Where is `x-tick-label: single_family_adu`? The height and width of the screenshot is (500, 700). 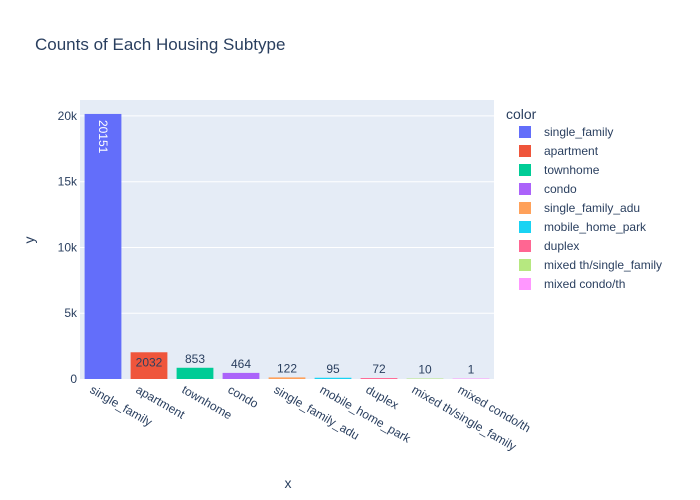 x-tick-label: single_family_adu is located at coordinates (317, 412).